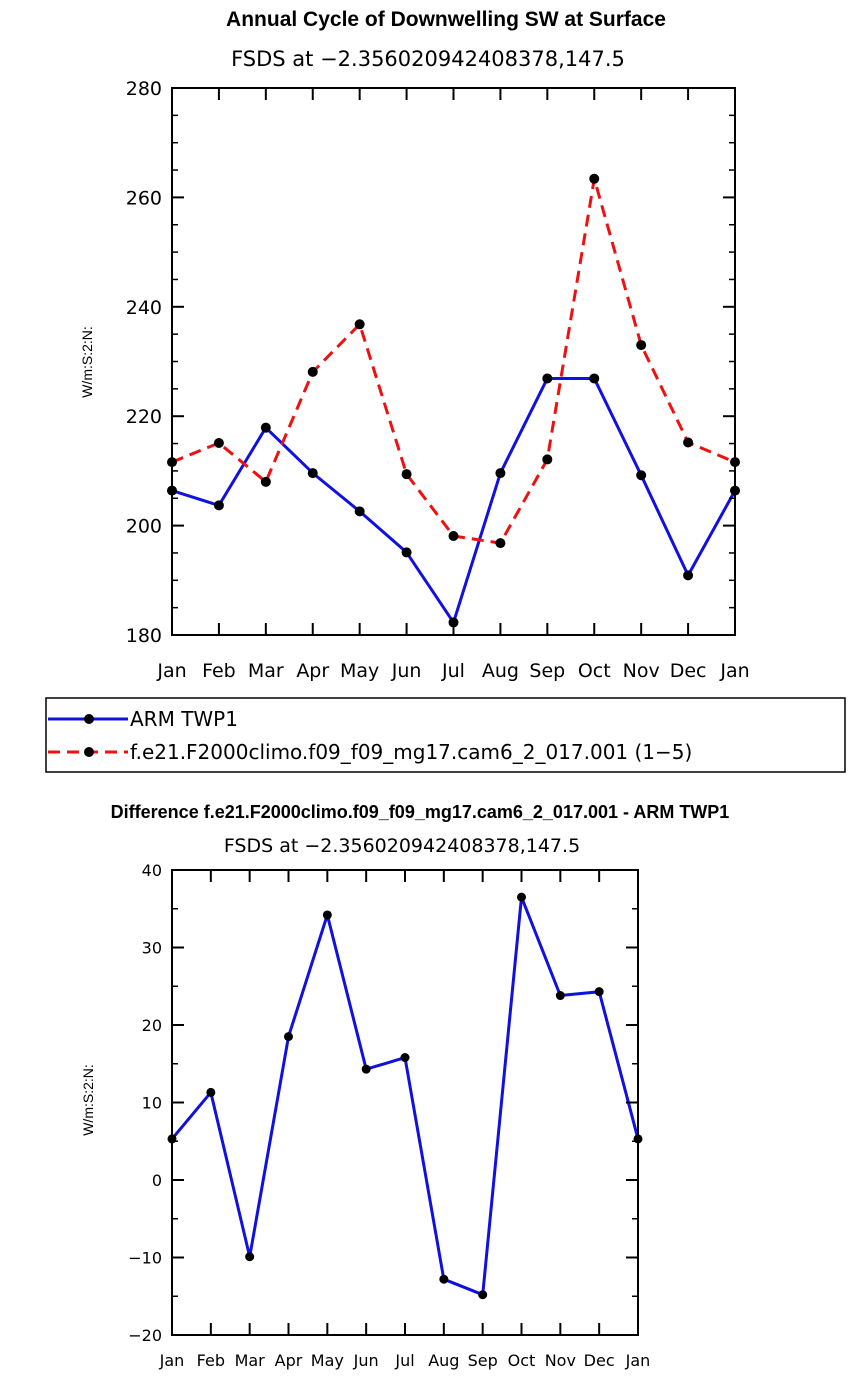 The height and width of the screenshot is (1381, 852). Describe the element at coordinates (144, 417) in the screenshot. I see `y-tick-label: 220` at that location.